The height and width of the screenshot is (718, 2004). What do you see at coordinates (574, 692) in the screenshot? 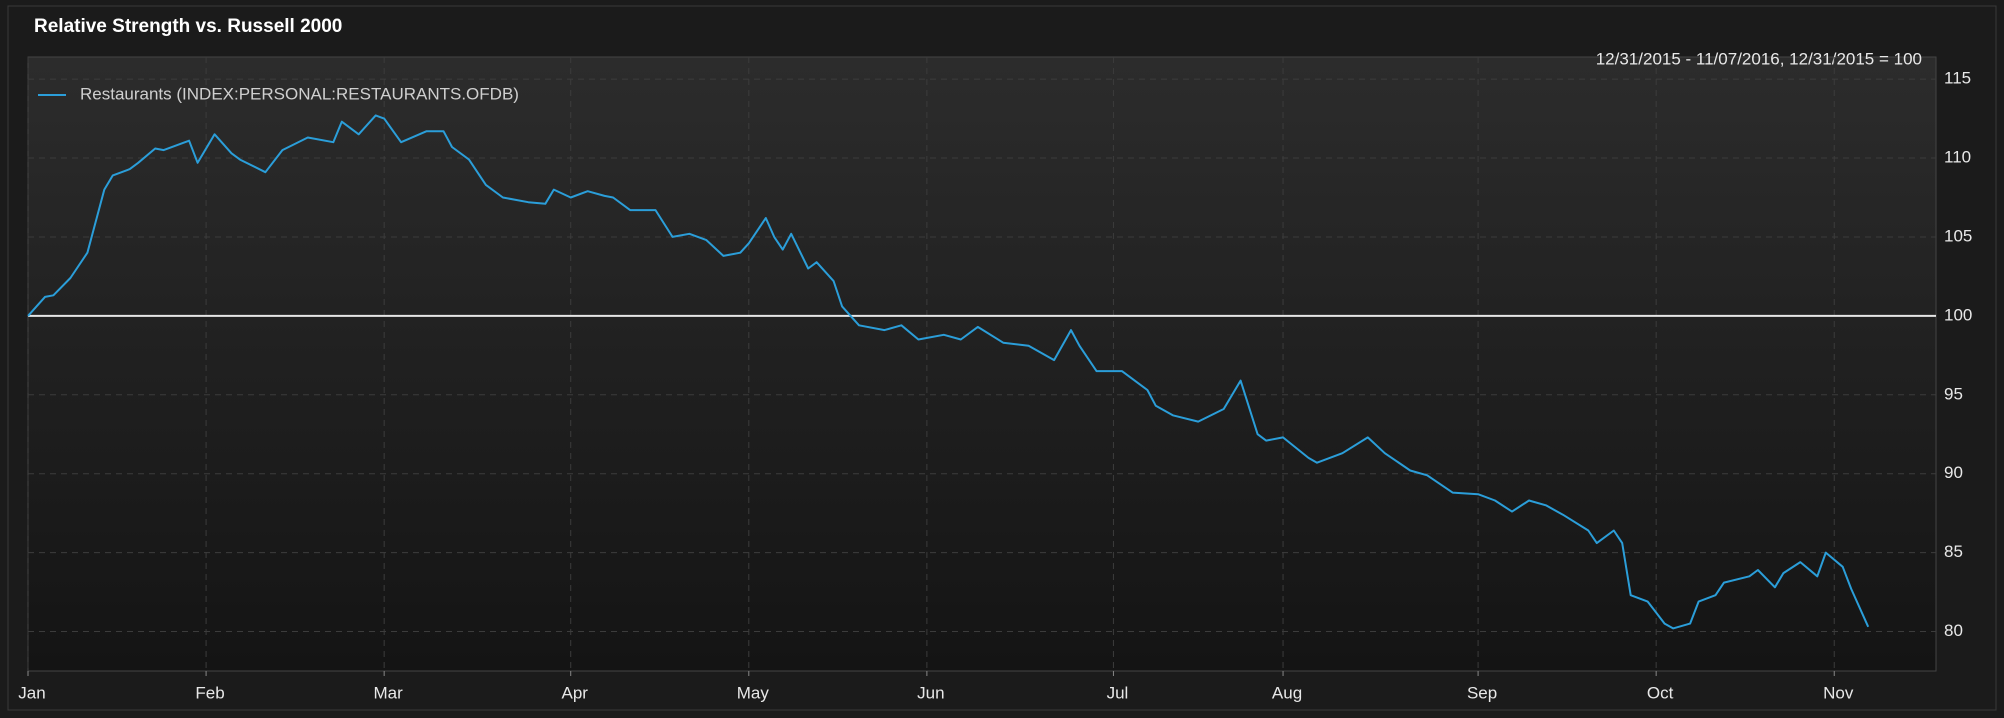
I see `x-tick-label: Apr` at bounding box center [574, 692].